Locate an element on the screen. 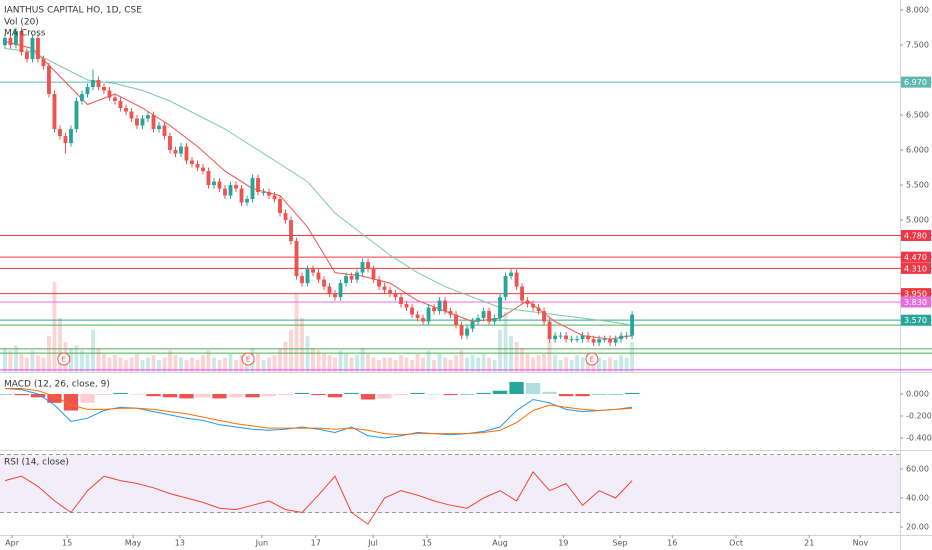 Image resolution: width=932 pixels, height=550 pixels. rsi-band is located at coordinates (450, 483).